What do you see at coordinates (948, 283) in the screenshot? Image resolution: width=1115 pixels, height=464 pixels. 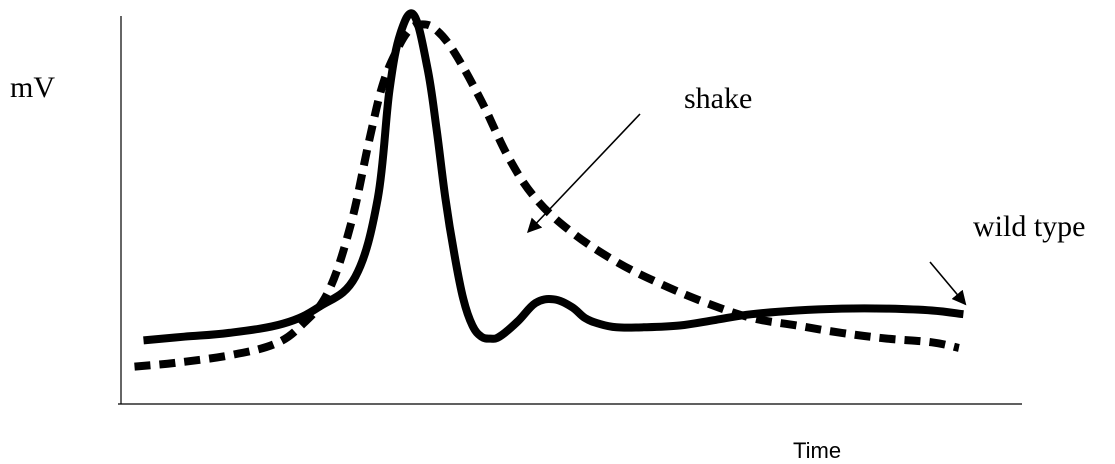 I see `annotation-arrow-wild-type` at bounding box center [948, 283].